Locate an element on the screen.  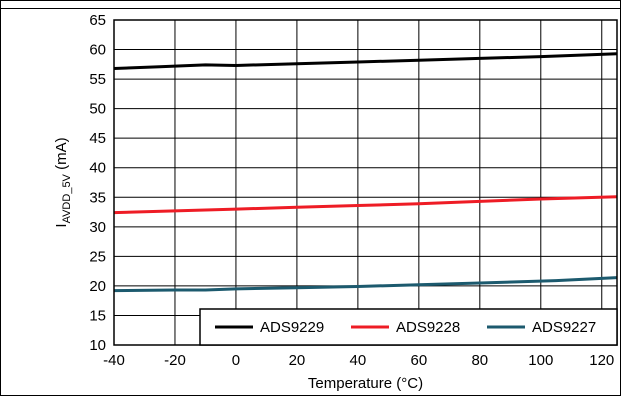
x-tick-label: 80 is located at coordinates (479, 360).